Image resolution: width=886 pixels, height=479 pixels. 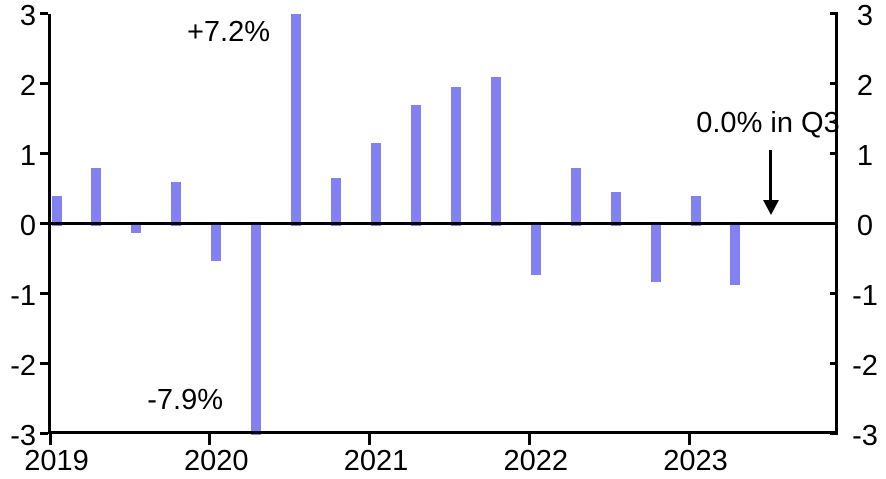 I want to click on y-axis-label-left: 2, so click(x=27, y=85).